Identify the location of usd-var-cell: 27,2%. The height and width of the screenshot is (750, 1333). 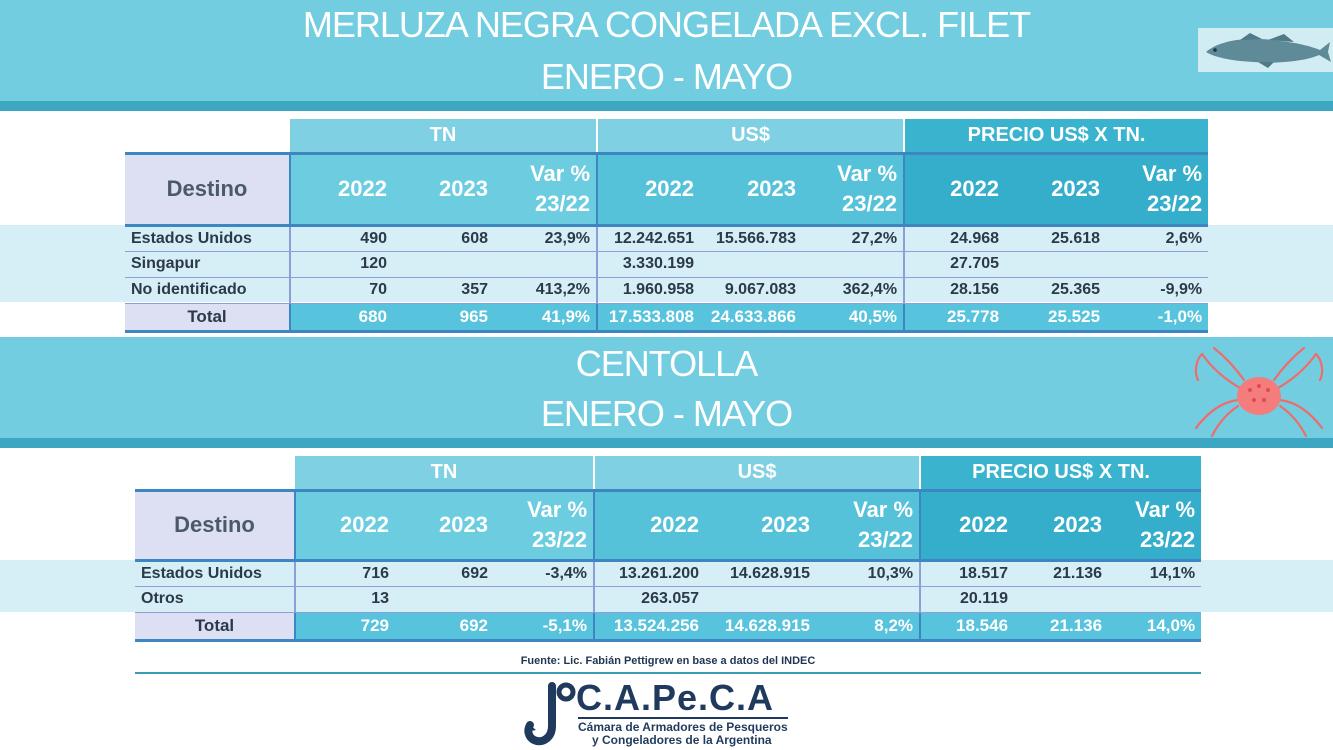
(853, 238).